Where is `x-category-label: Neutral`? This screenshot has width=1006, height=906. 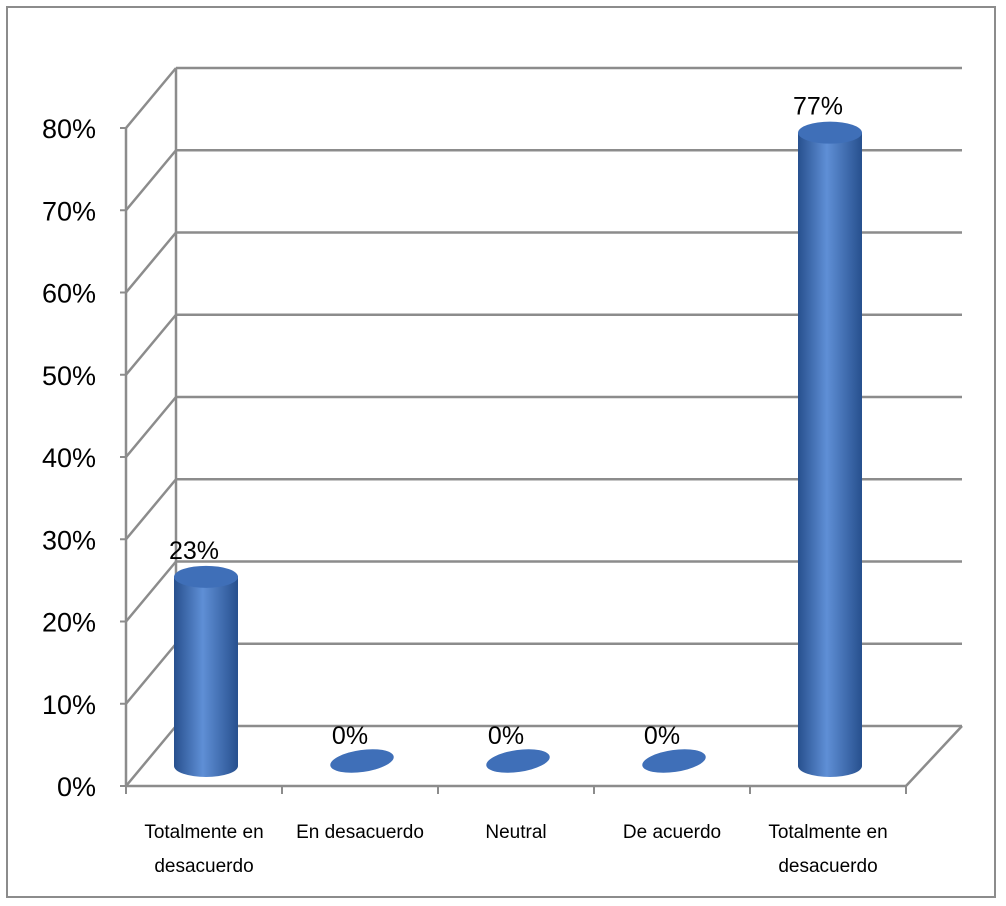 x-category-label: Neutral is located at coordinates (515, 832).